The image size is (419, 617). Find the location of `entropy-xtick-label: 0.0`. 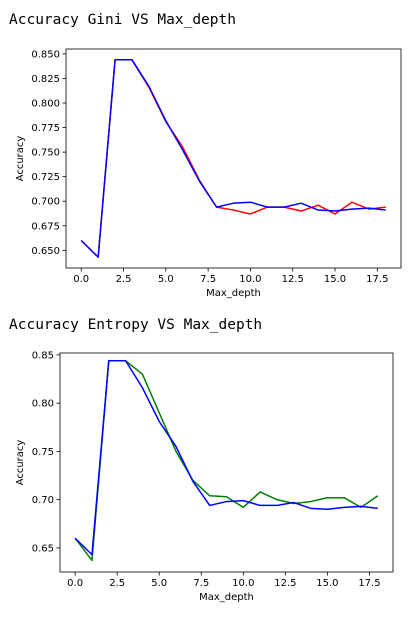

entropy-xtick-label: 0.0 is located at coordinates (75, 583).